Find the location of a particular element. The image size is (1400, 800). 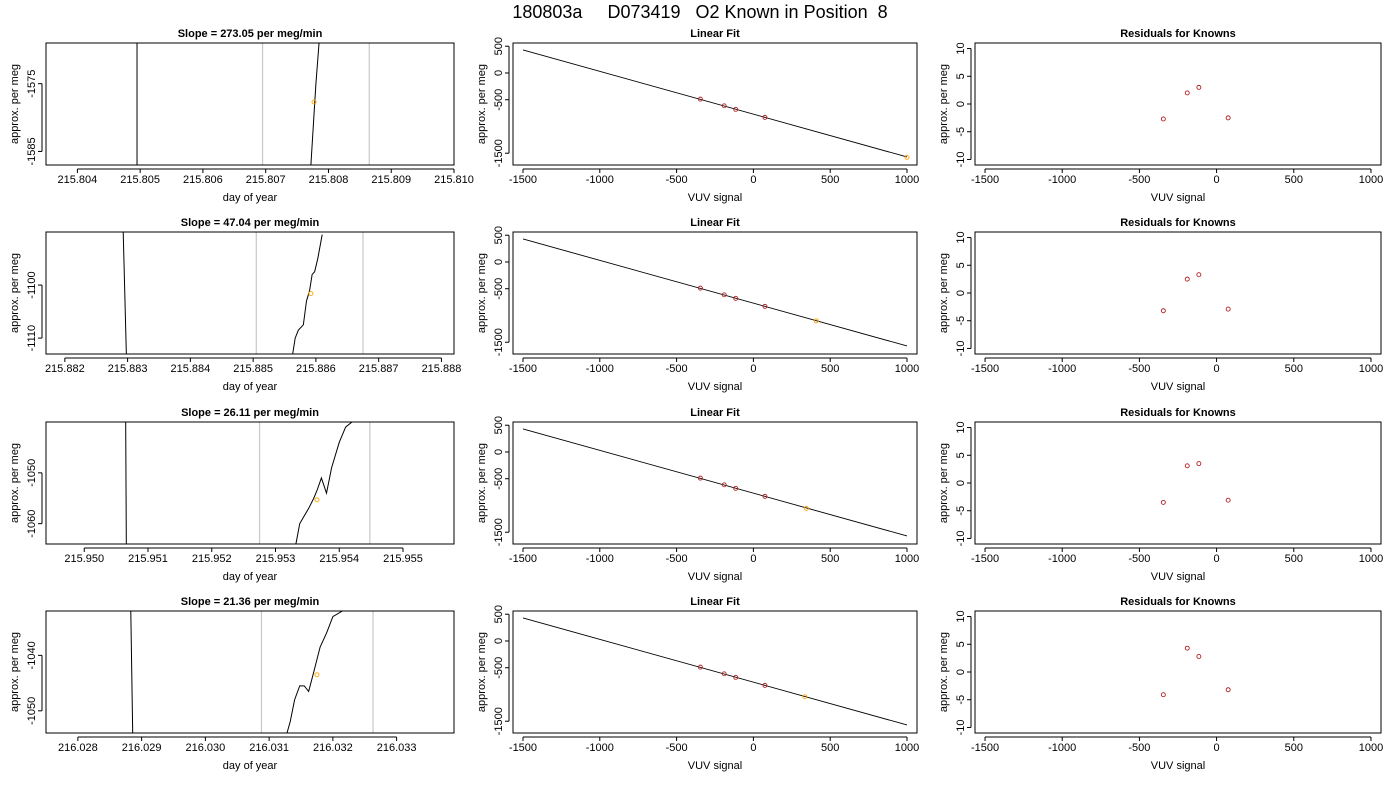

panel-r4-c1-y-label: approx. per meg is located at coordinates (15, 672).